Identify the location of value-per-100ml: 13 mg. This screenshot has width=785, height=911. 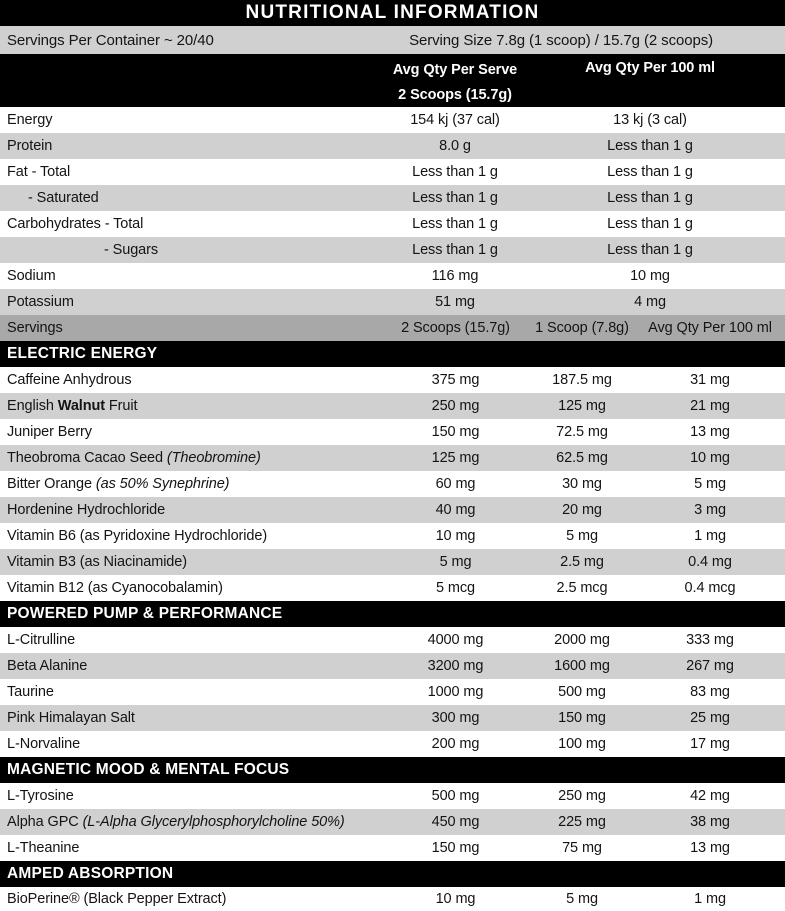
(710, 432).